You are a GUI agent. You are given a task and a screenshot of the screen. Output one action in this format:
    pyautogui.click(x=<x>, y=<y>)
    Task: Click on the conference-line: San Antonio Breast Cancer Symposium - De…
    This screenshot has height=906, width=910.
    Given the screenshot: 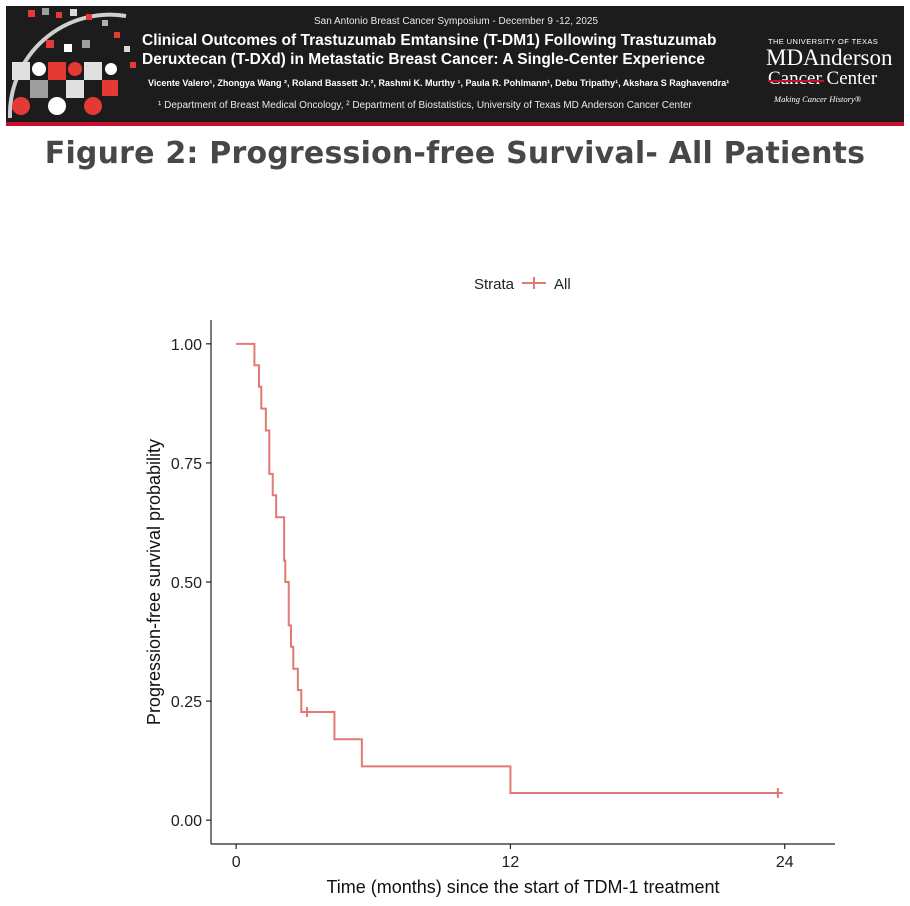 What is the action you would take?
    pyautogui.click(x=456, y=21)
    